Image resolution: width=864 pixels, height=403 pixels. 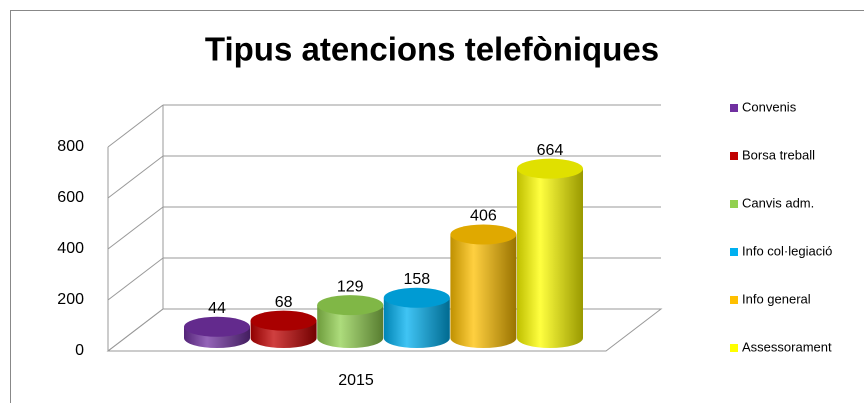 I want to click on data-label: 664, so click(x=550, y=150).